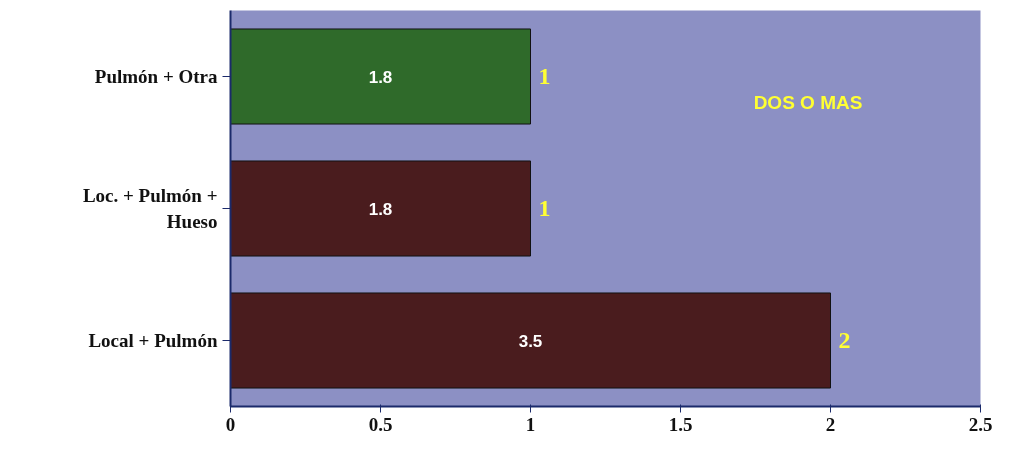 The height and width of the screenshot is (466, 1024). I want to click on y-tick-label: Local + Pulmón, so click(153, 340).